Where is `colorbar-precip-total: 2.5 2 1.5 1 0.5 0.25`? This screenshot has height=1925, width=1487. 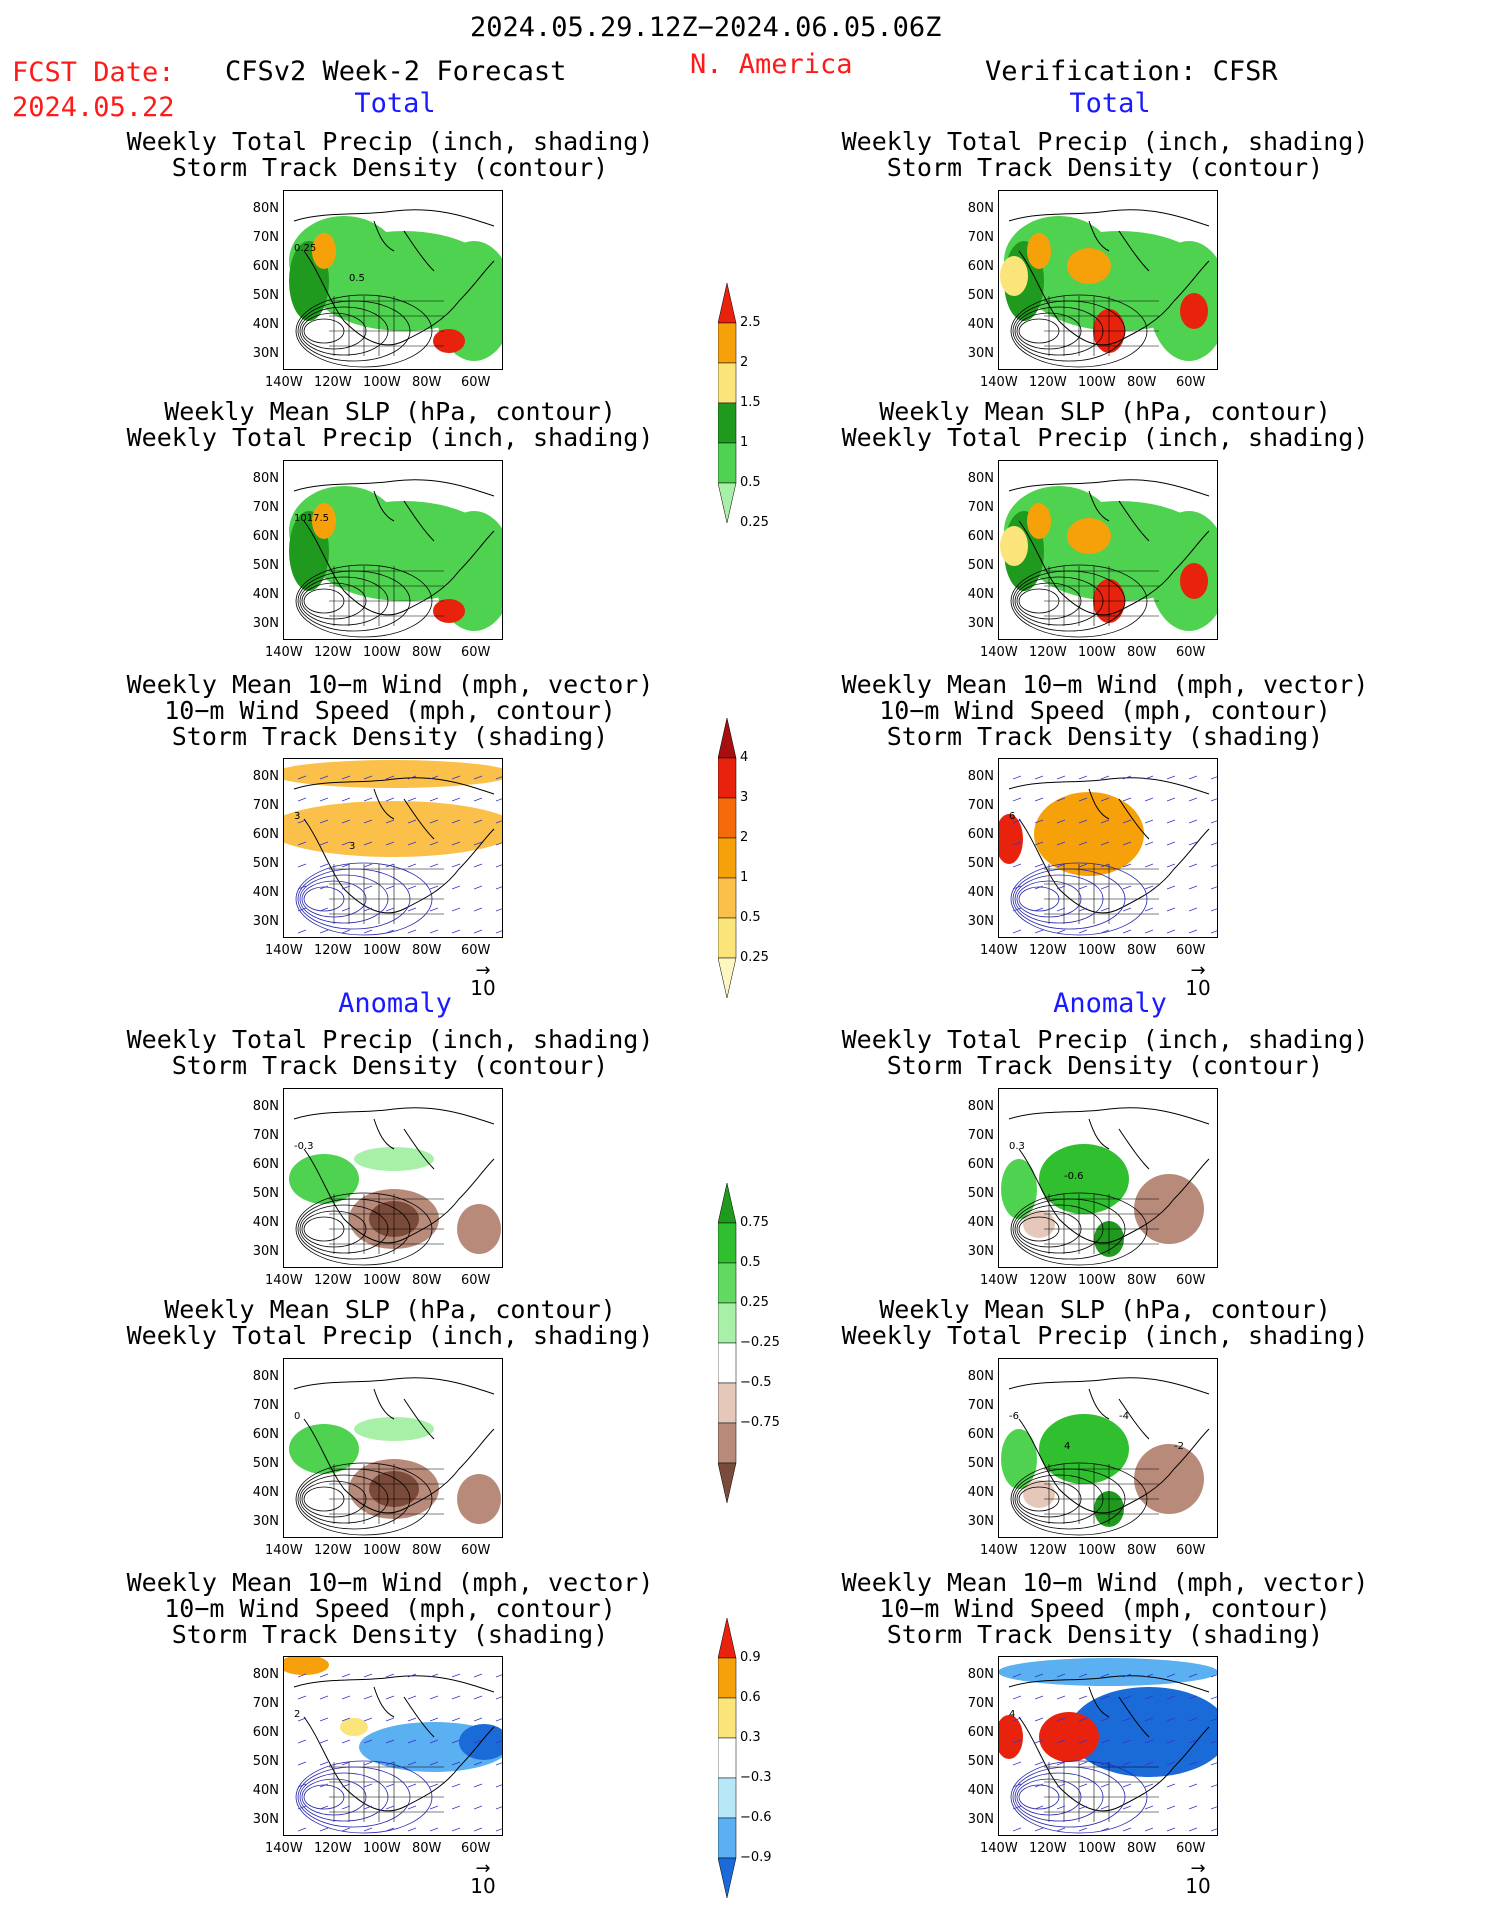 colorbar-precip-total: 2.5 2 1.5 1 0.5 0.25 is located at coordinates (752, 405).